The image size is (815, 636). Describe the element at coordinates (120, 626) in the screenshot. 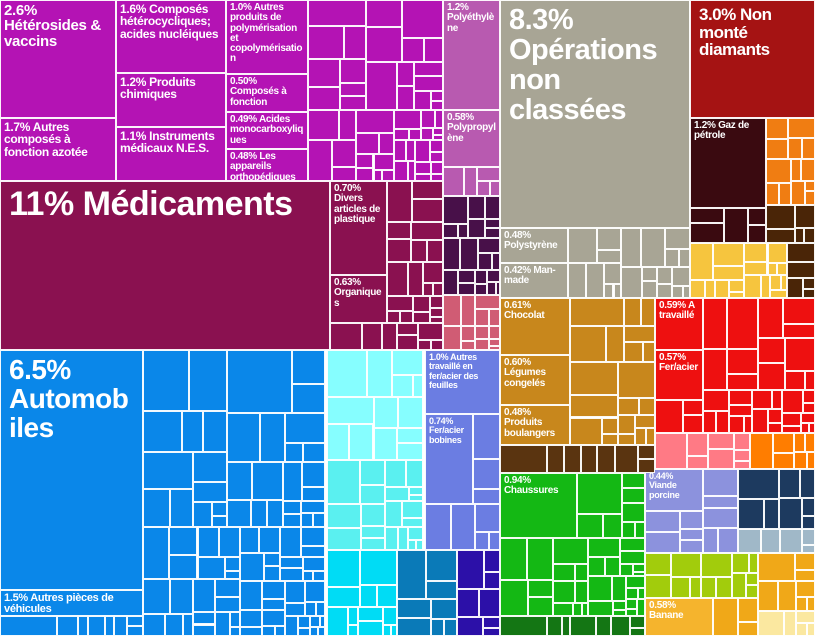

I see `tile-blue-bottom` at that location.